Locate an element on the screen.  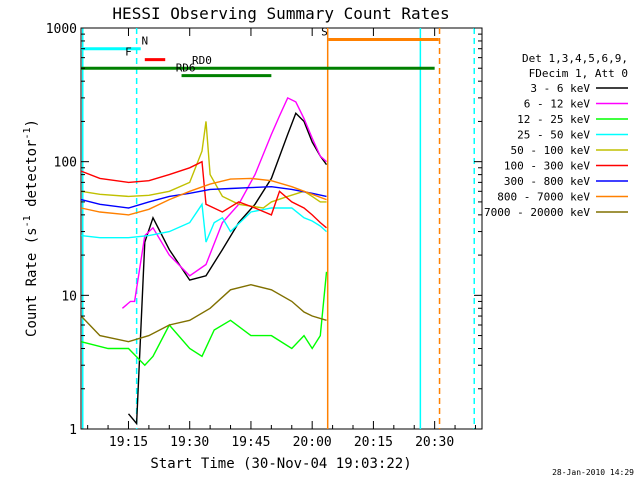
legend-label-5: 100 - 300 keV is located at coordinates (547, 166).